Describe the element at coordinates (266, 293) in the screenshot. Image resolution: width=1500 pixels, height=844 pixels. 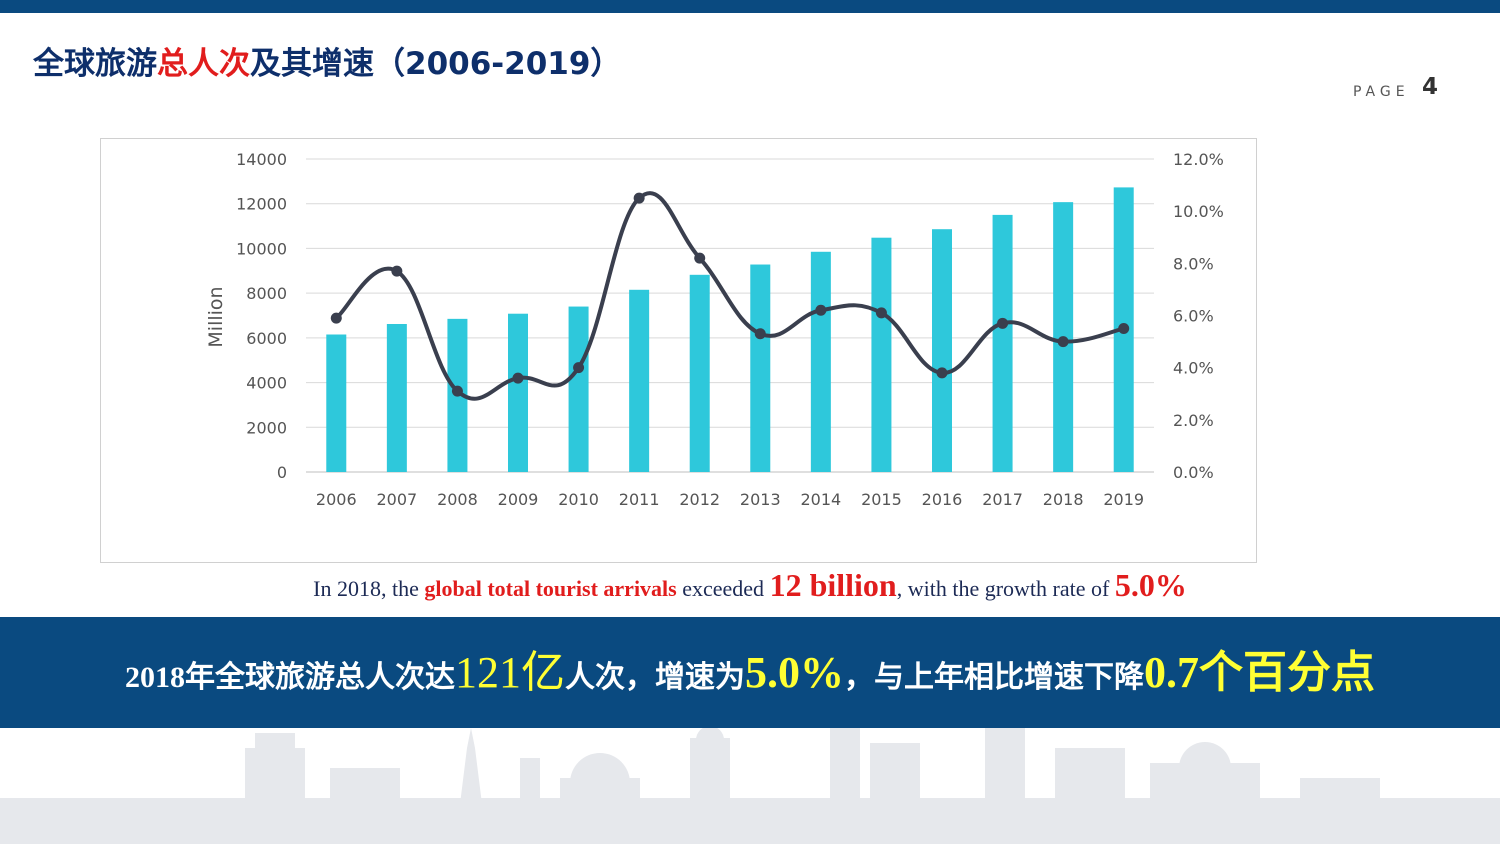
I see `left-tick-label: 8000` at that location.